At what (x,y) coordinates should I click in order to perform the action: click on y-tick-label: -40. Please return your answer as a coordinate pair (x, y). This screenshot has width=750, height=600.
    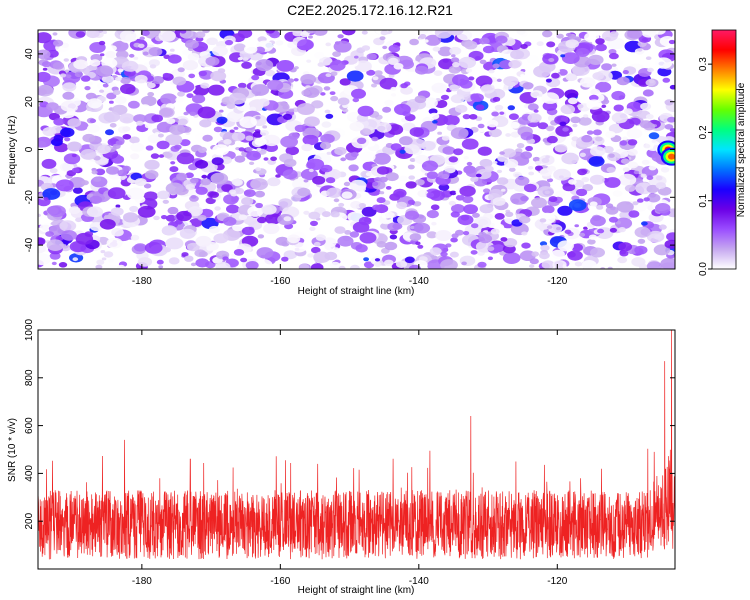
    Looking at the image, I should click on (29, 244).